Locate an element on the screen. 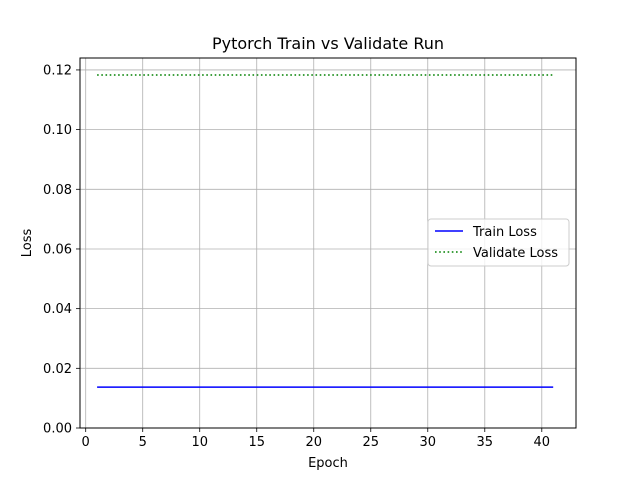 This screenshot has height=480, width=640. x-tick-label: 35 is located at coordinates (485, 442).